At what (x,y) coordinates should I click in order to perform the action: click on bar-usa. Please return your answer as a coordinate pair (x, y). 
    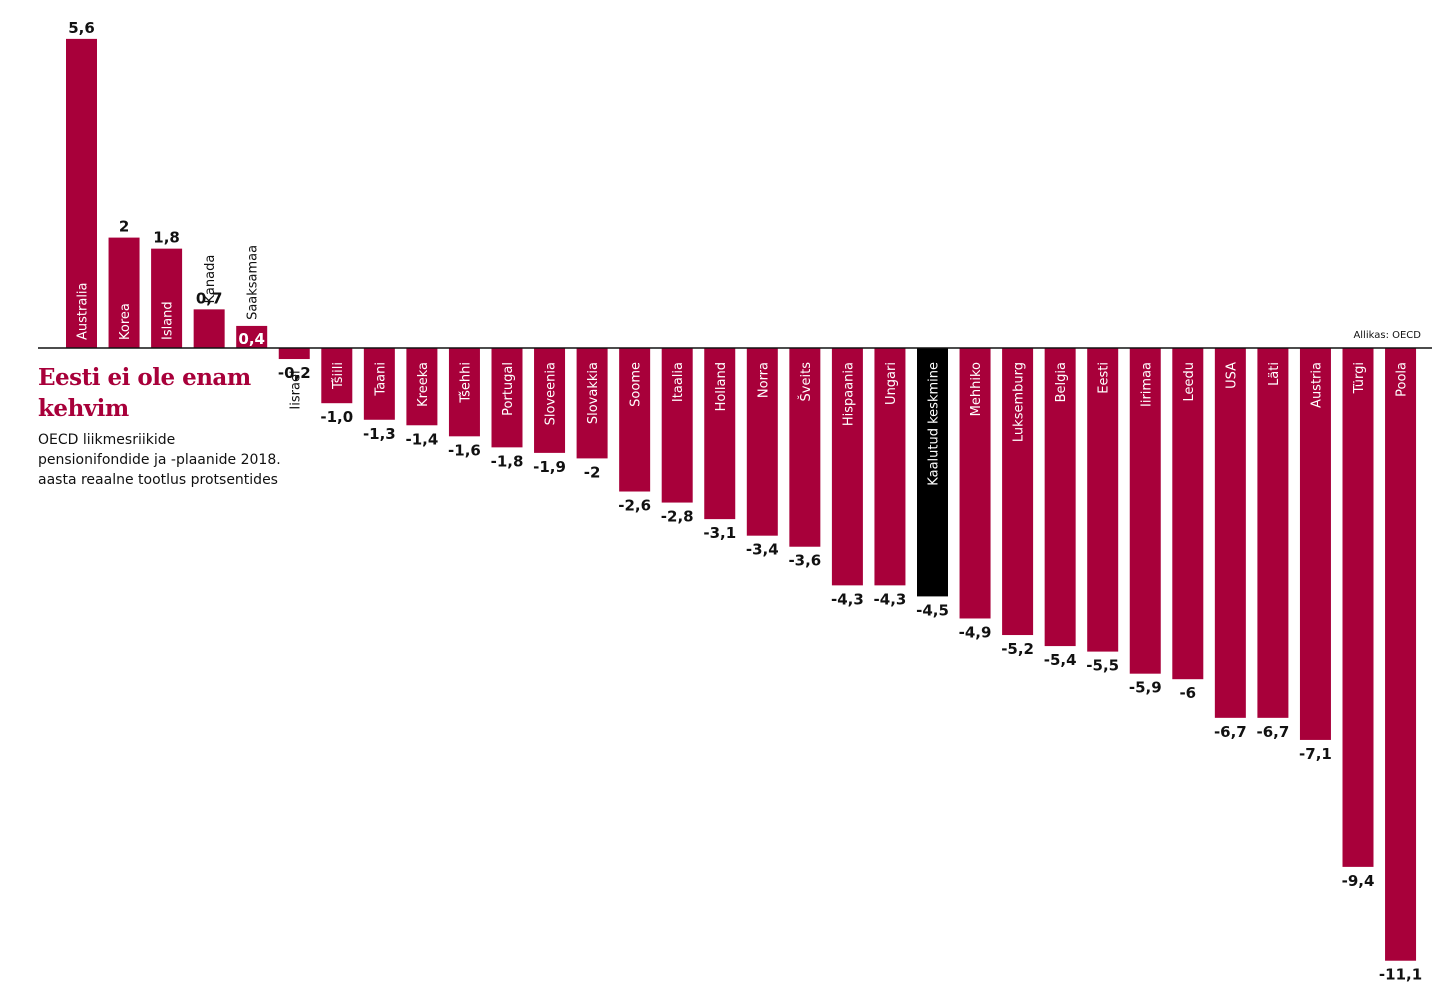
    Looking at the image, I should click on (1230, 533).